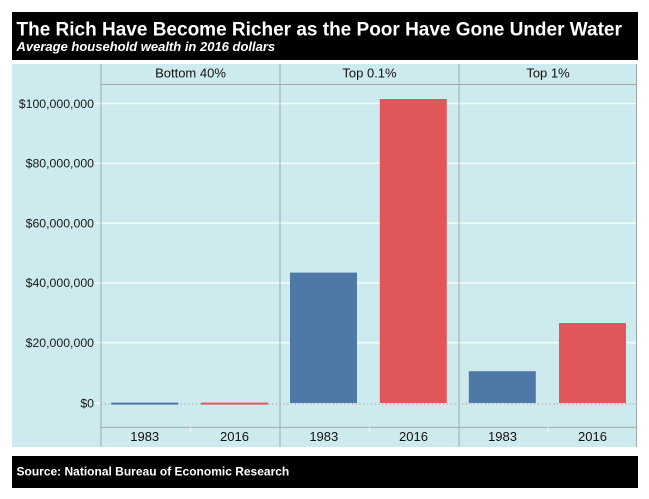  What do you see at coordinates (369, 73) in the screenshot?
I see `svg-text: Top 0.1%` at bounding box center [369, 73].